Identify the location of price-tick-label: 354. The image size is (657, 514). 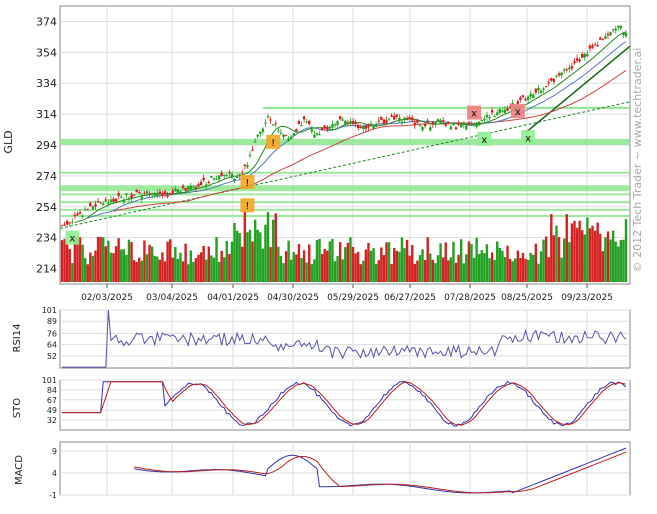
(46, 52).